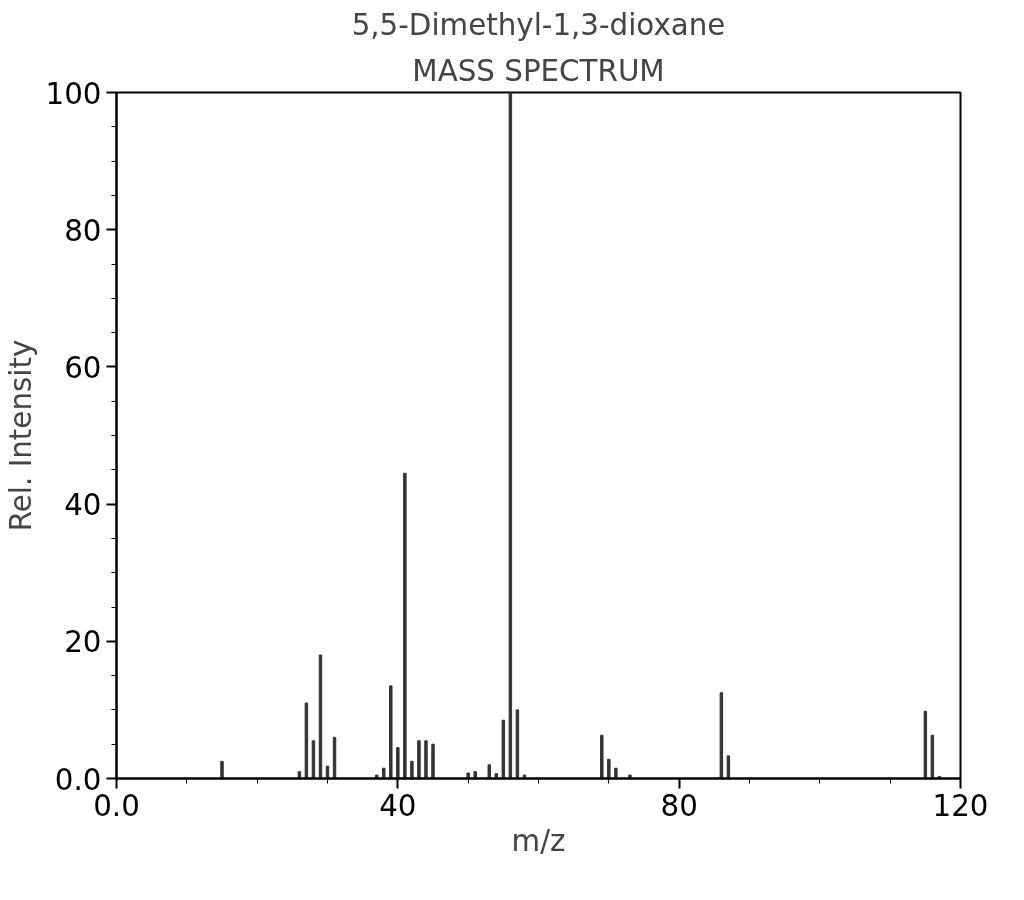 The height and width of the screenshot is (900, 1024). I want to click on x-tick-label: 80, so click(679, 805).